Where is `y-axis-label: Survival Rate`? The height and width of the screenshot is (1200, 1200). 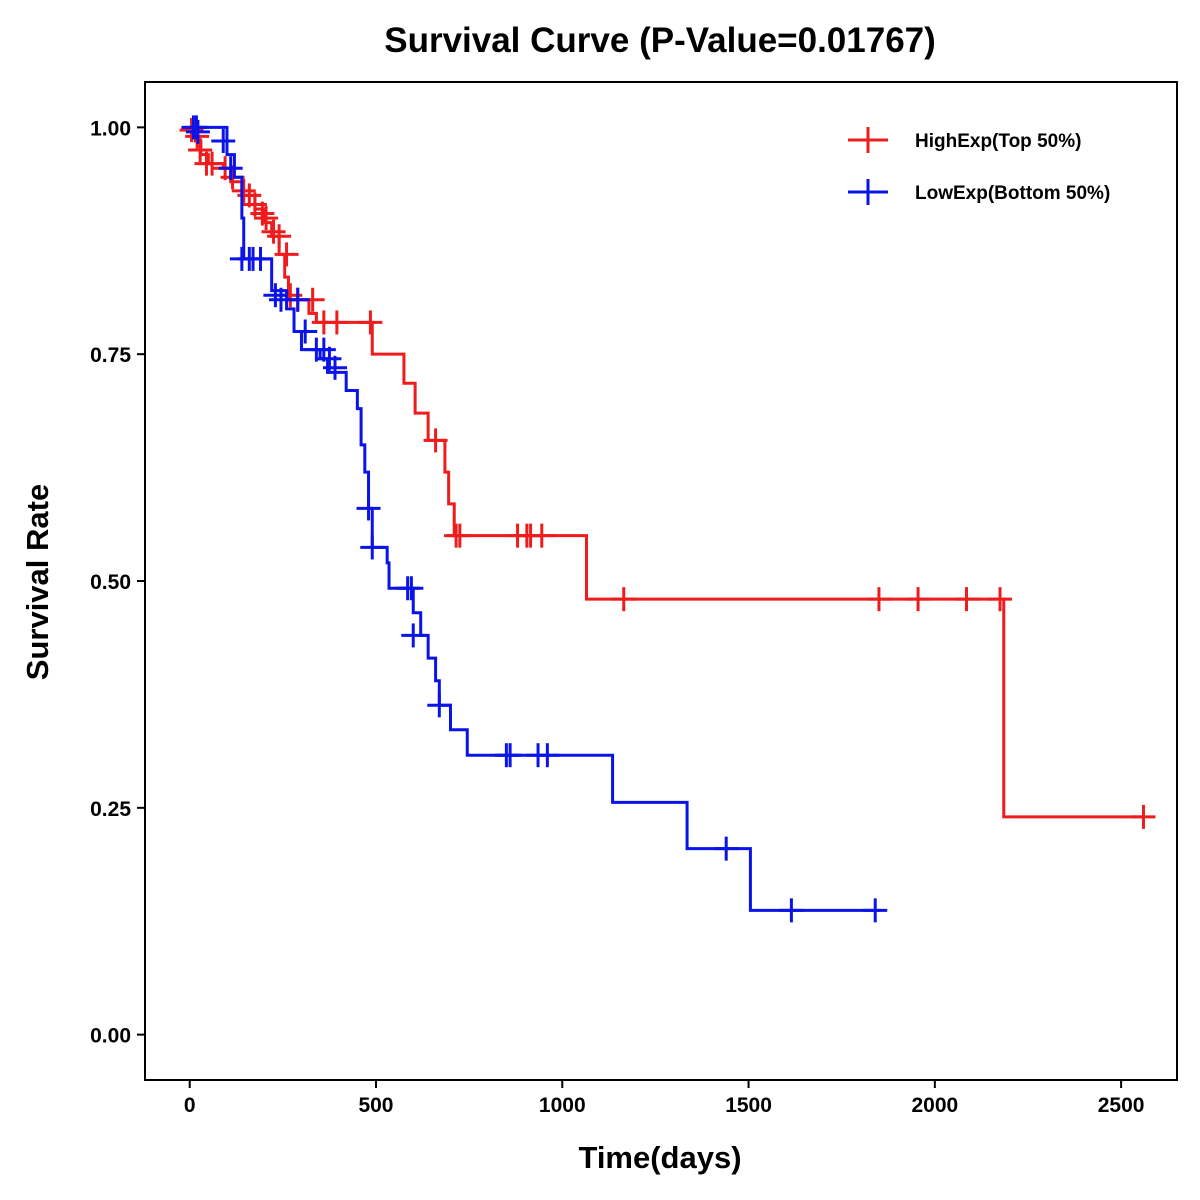
y-axis-label: Survival Rate is located at coordinates (37, 582).